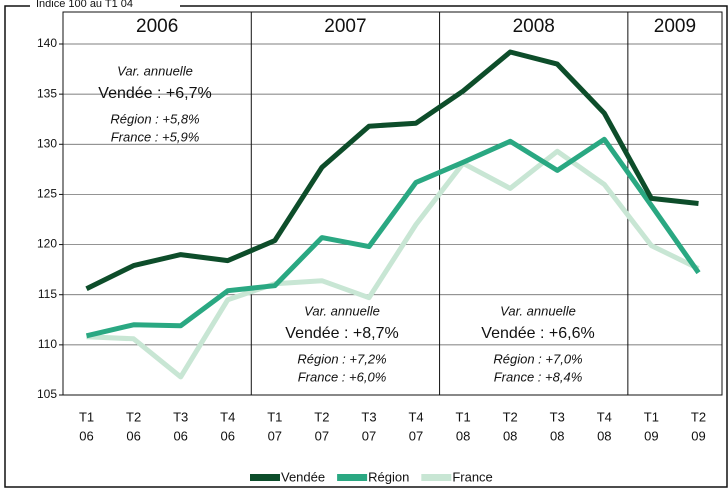  Describe the element at coordinates (537, 333) in the screenshot. I see `annotation-main: Vendée : +6,6%` at that location.